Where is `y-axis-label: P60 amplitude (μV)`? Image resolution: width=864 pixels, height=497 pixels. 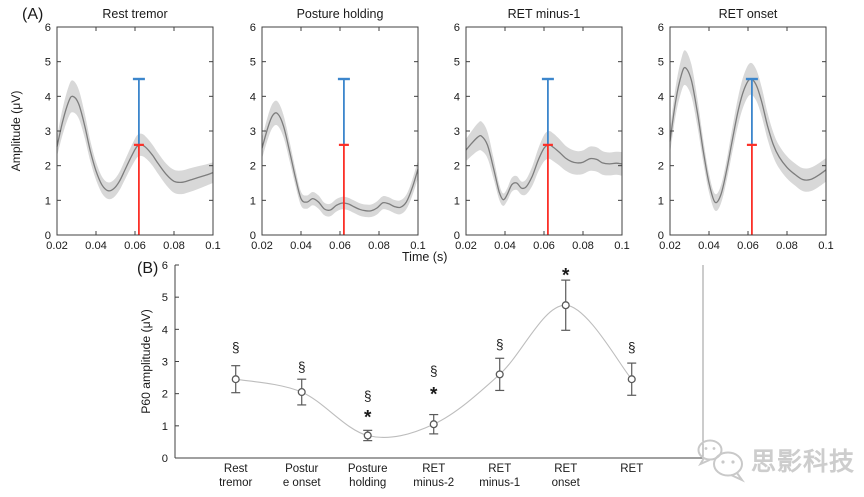
y-axis-label: P60 amplitude (μV) is located at coordinates (146, 361).